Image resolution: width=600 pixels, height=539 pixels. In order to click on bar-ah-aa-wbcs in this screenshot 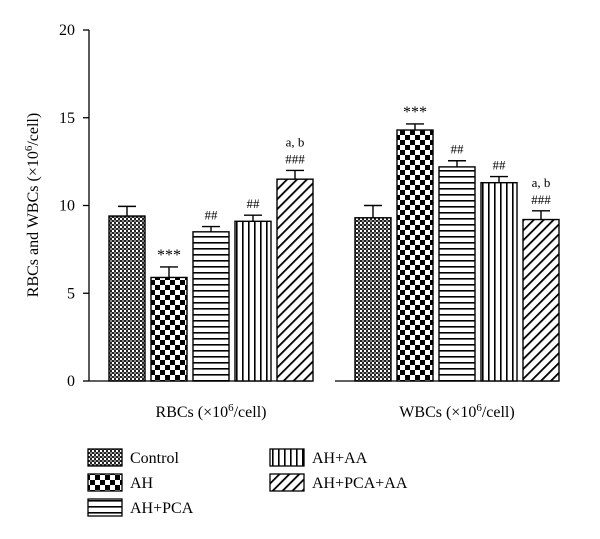, I will do `click(499, 281)`.